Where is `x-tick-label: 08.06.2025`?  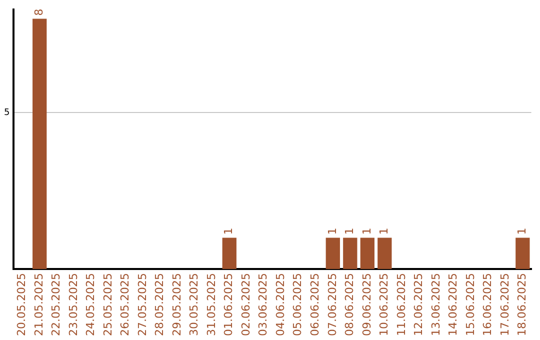
x-tick-label: 08.06.2025 is located at coordinates (349, 304).